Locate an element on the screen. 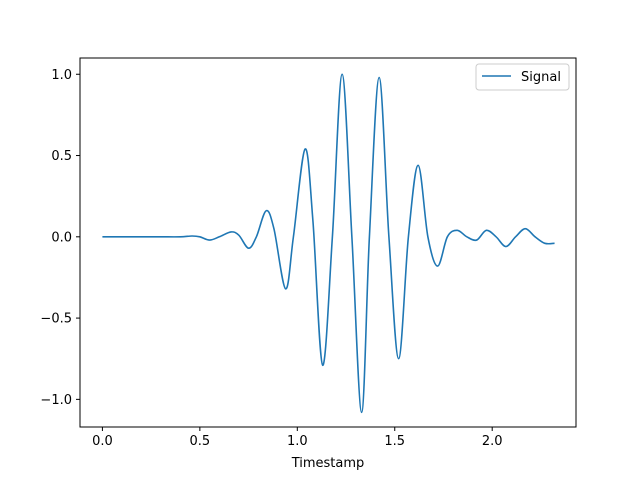  x-axis: 0.0 0.5 1.0 1.5 2.0 is located at coordinates (297, 438).